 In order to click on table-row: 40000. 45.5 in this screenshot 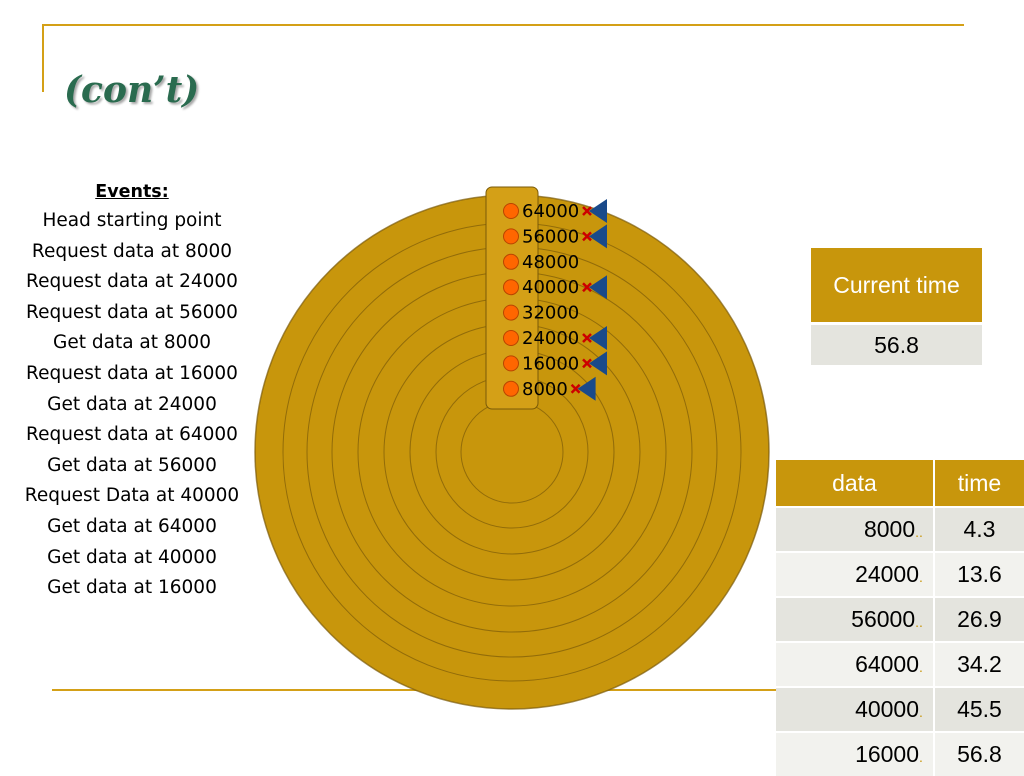, I will do `click(900, 709)`.